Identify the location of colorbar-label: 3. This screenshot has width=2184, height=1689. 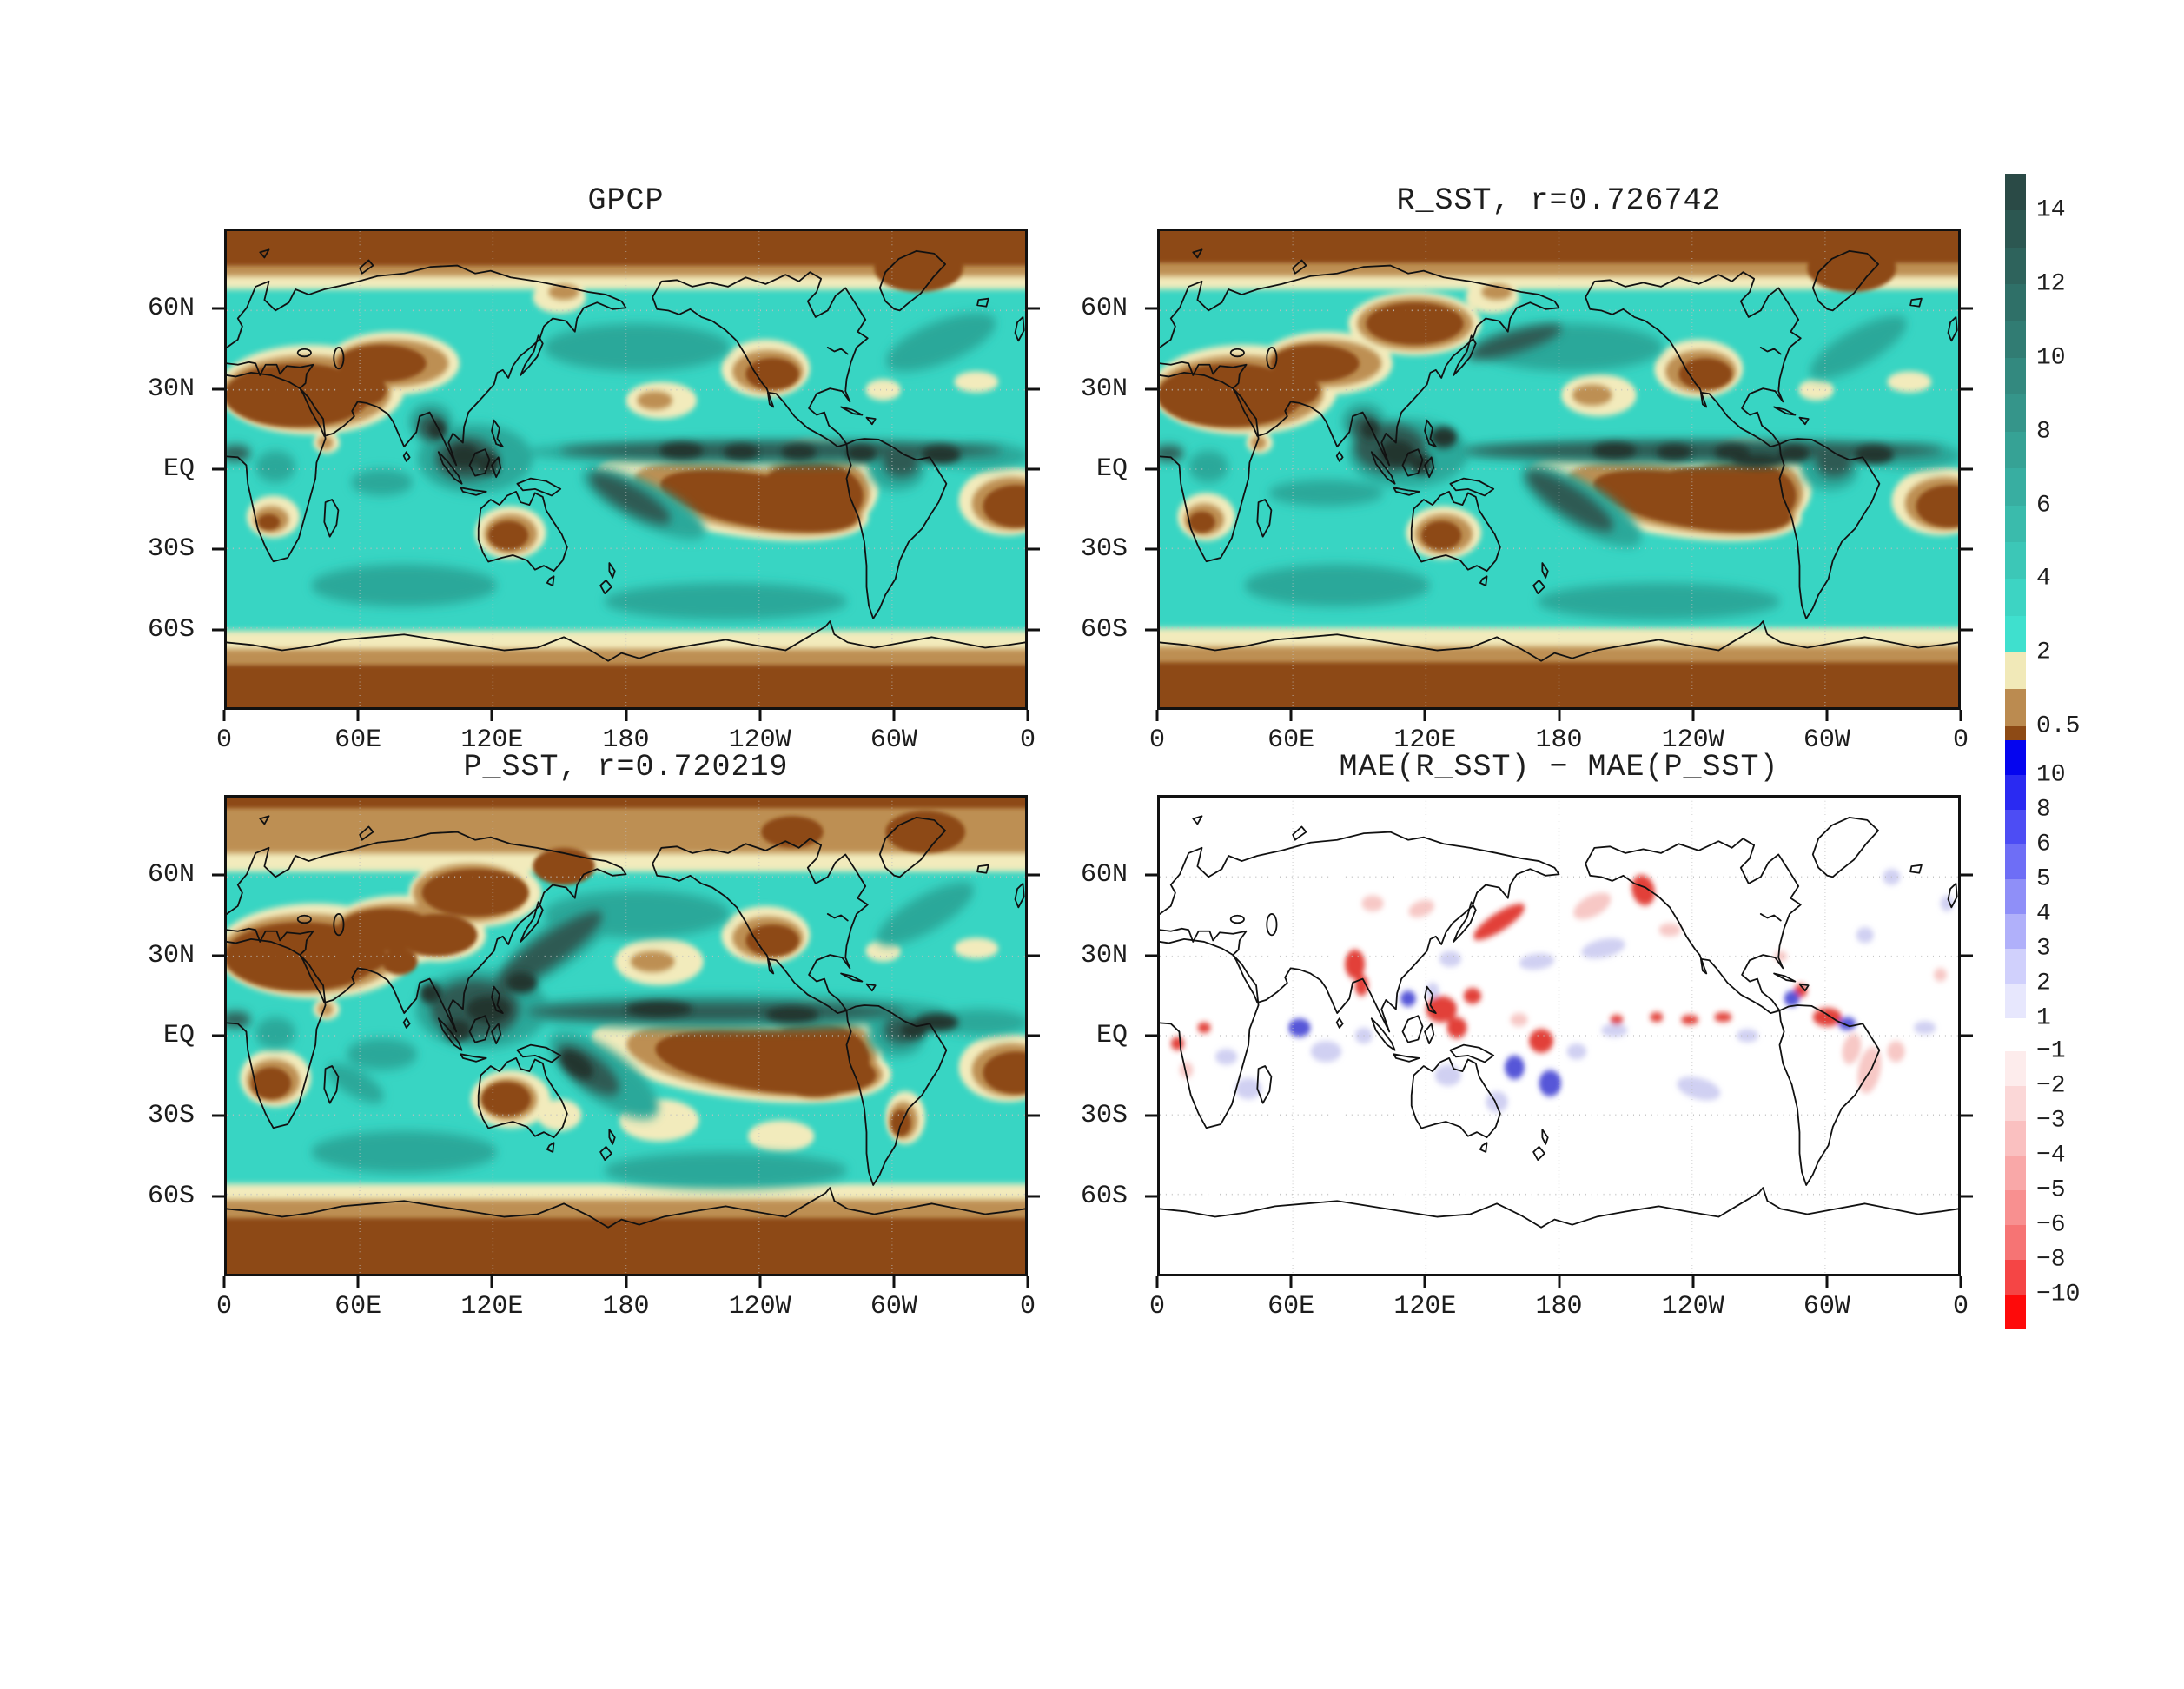
(2043, 949).